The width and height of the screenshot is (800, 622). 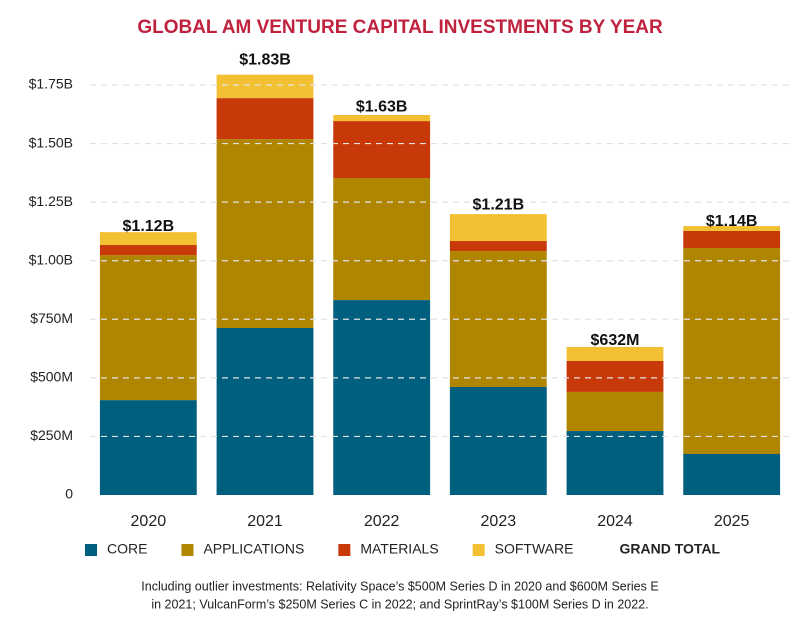 I want to click on y-tick-label: $1.00B, so click(x=51, y=259).